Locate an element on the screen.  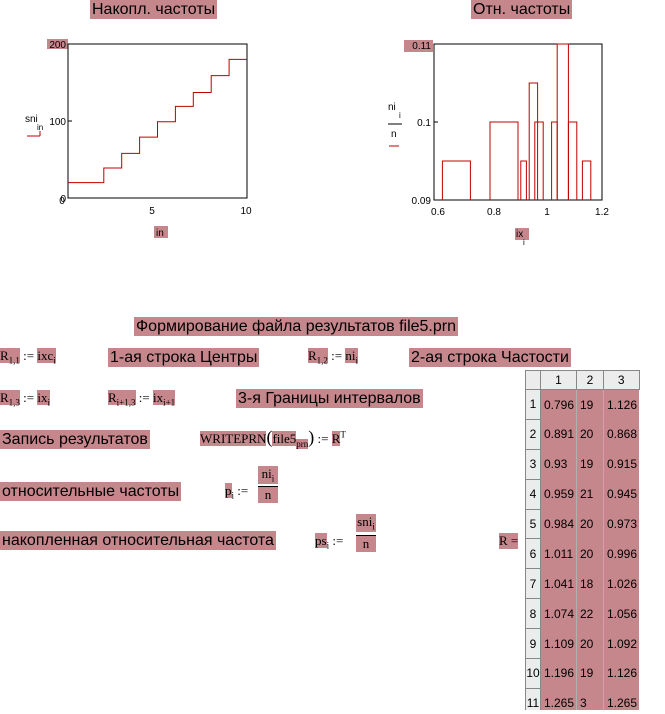
row-header: 11 is located at coordinates (533, 698).